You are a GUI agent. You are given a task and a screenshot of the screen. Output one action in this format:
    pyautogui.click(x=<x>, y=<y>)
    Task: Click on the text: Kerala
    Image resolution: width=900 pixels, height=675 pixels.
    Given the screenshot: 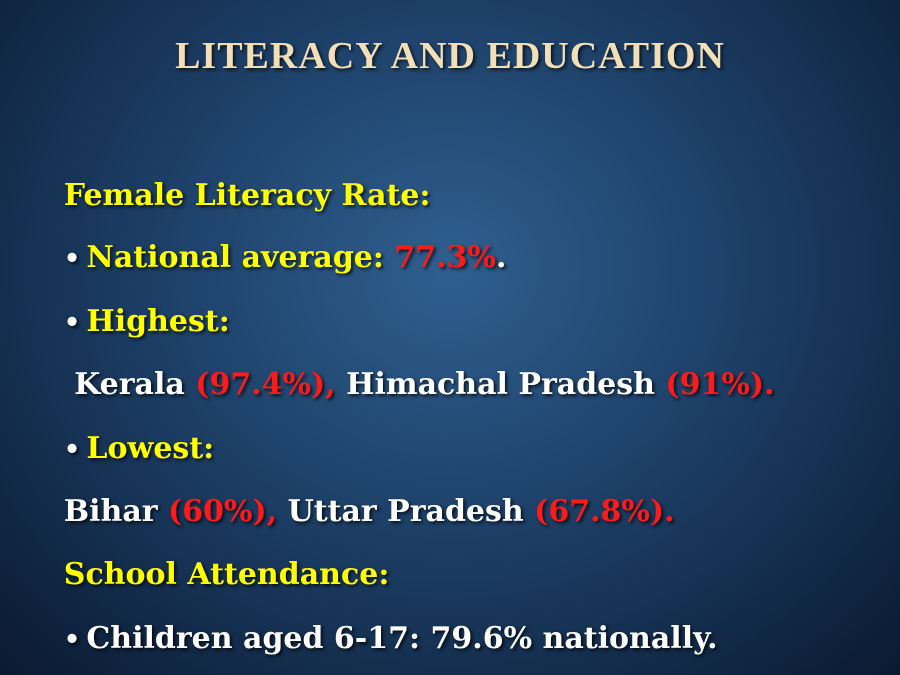 What is the action you would take?
    pyautogui.click(x=129, y=384)
    